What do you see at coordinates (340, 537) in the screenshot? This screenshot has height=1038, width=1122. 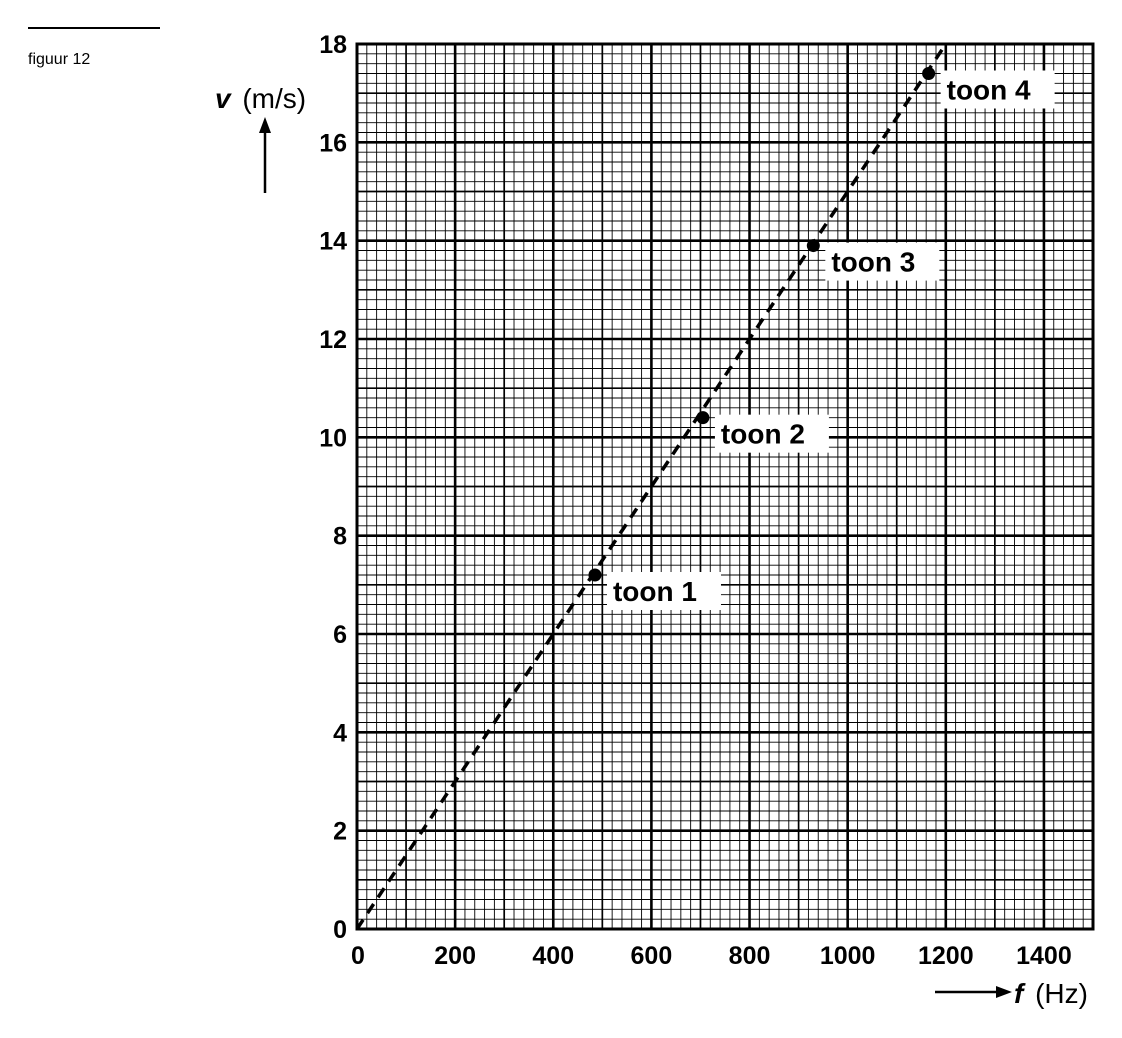 I see `y-tick-label: 8` at bounding box center [340, 537].